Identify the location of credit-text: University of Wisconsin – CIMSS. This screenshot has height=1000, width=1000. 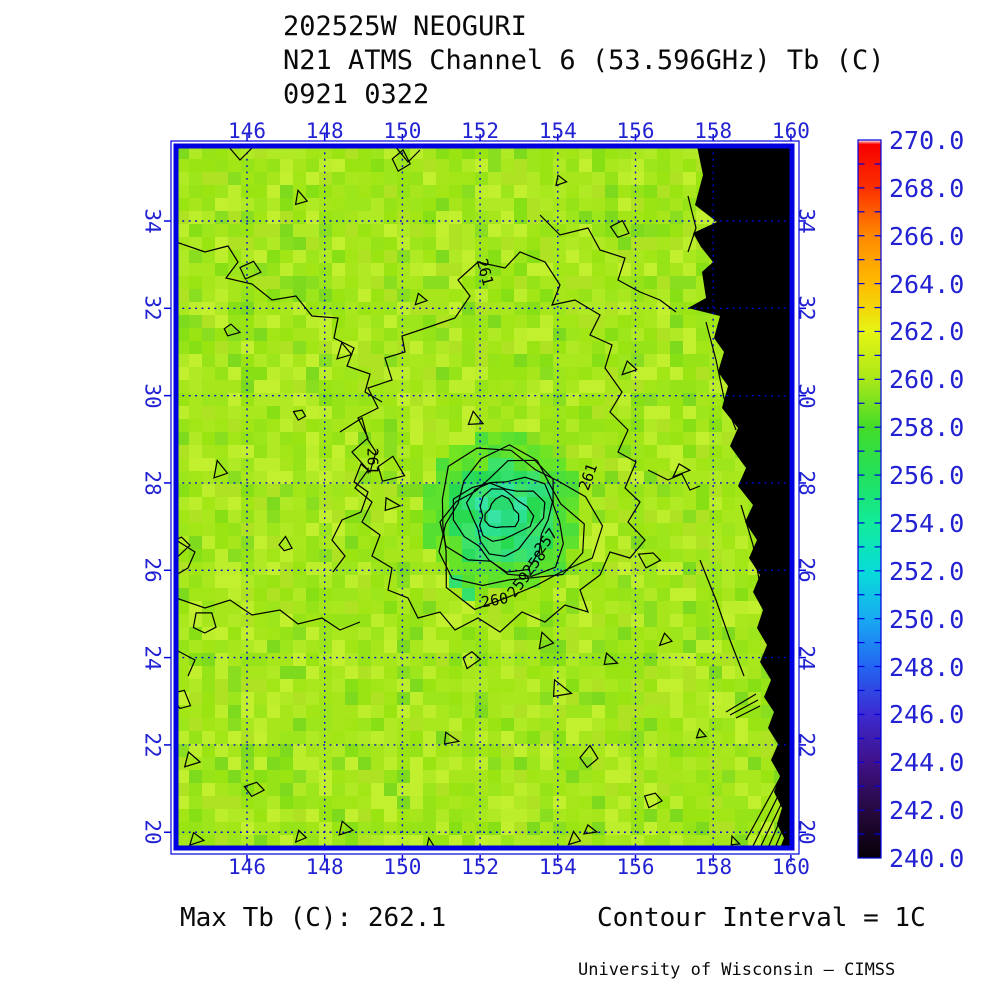
(737, 970).